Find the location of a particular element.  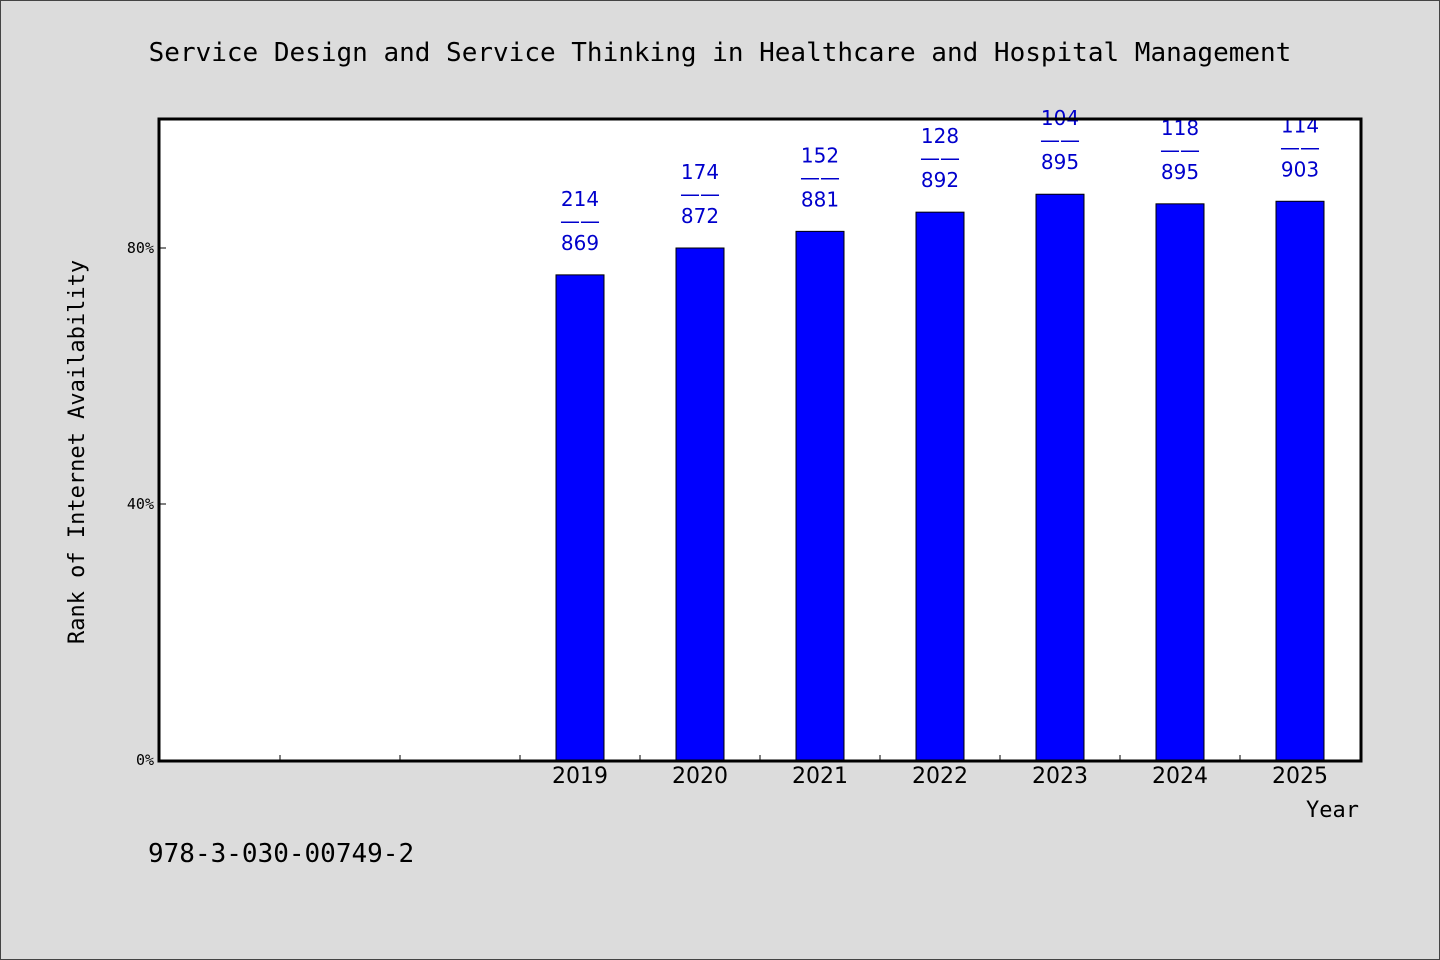

bar-2019 is located at coordinates (580, 517).